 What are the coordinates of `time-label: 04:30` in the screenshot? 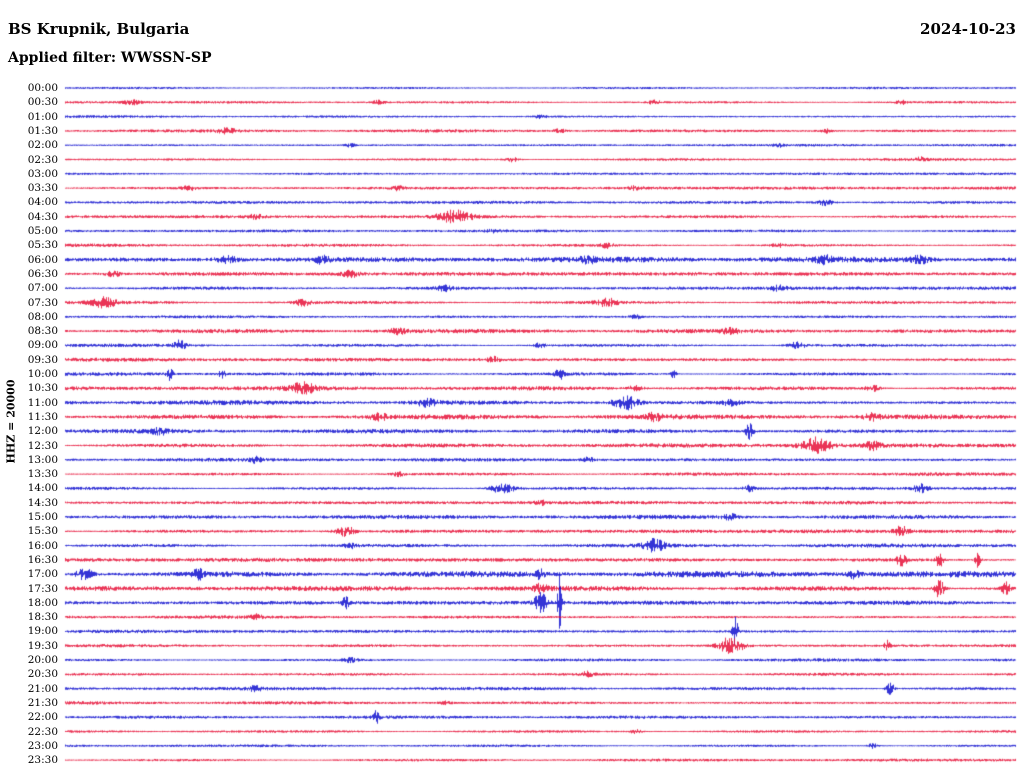 It's located at (42, 216).